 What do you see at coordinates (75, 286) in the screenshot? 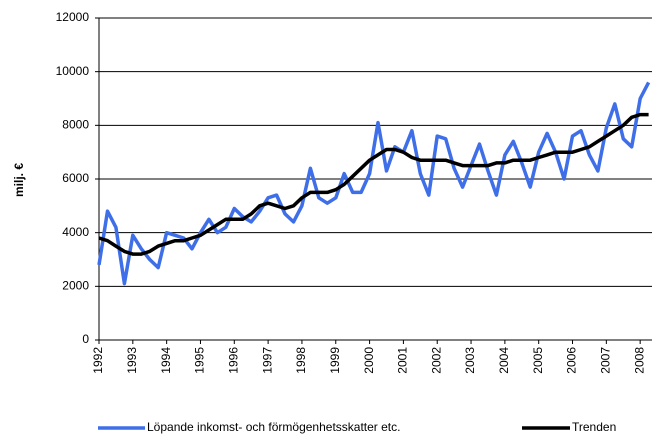
I see `y-tick-label: 2000` at bounding box center [75, 286].